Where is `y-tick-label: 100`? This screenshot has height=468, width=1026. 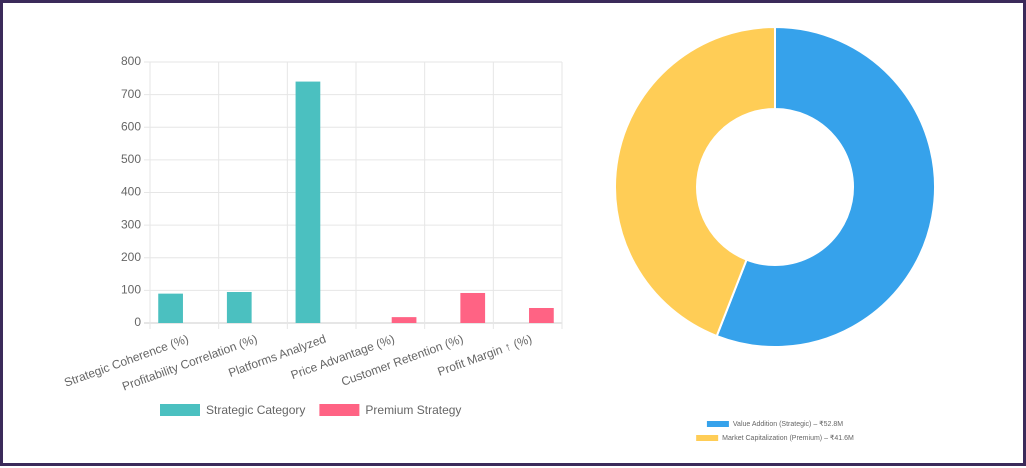 y-tick-label: 100 is located at coordinates (131, 290).